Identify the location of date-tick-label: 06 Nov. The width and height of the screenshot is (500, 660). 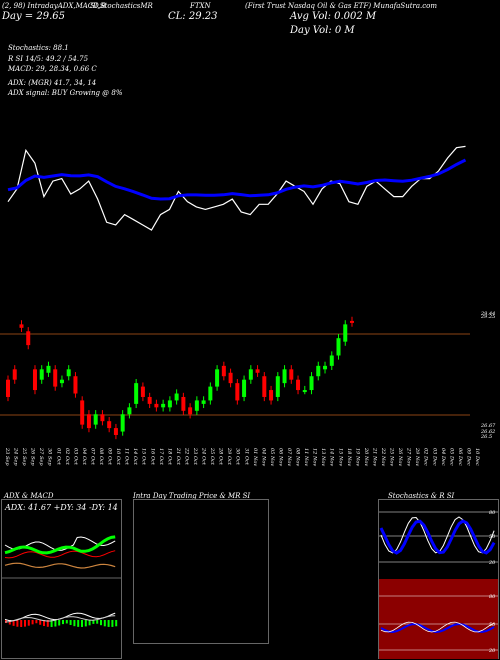
(281, 457).